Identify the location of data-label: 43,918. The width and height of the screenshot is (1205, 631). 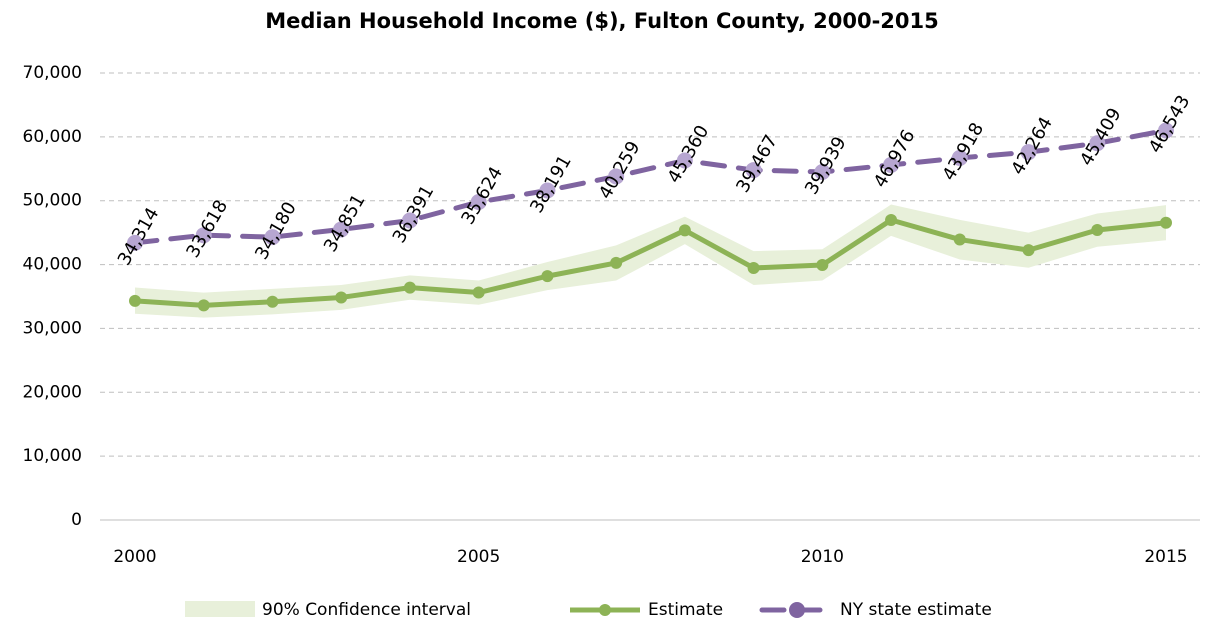
(964, 151).